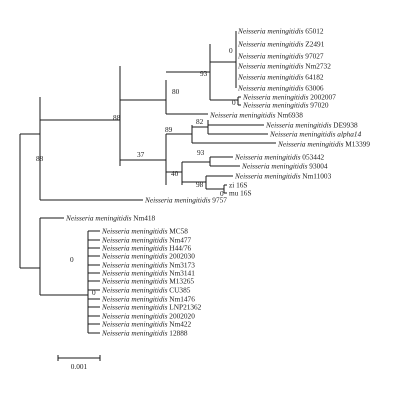 Image resolution: width=400 pixels, height=400 pixels. I want to click on leaf-strain: 9757, so click(219, 200).